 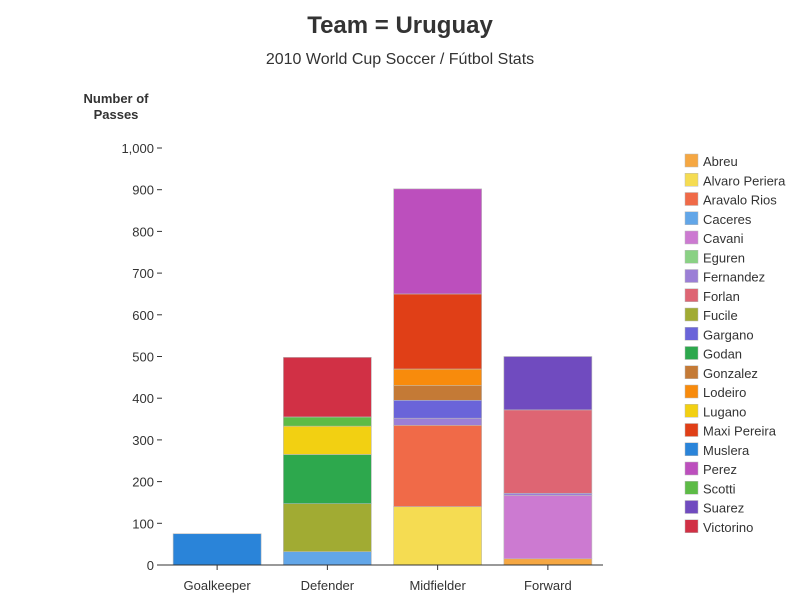 I want to click on legend-label: Lugano, so click(x=724, y=411).